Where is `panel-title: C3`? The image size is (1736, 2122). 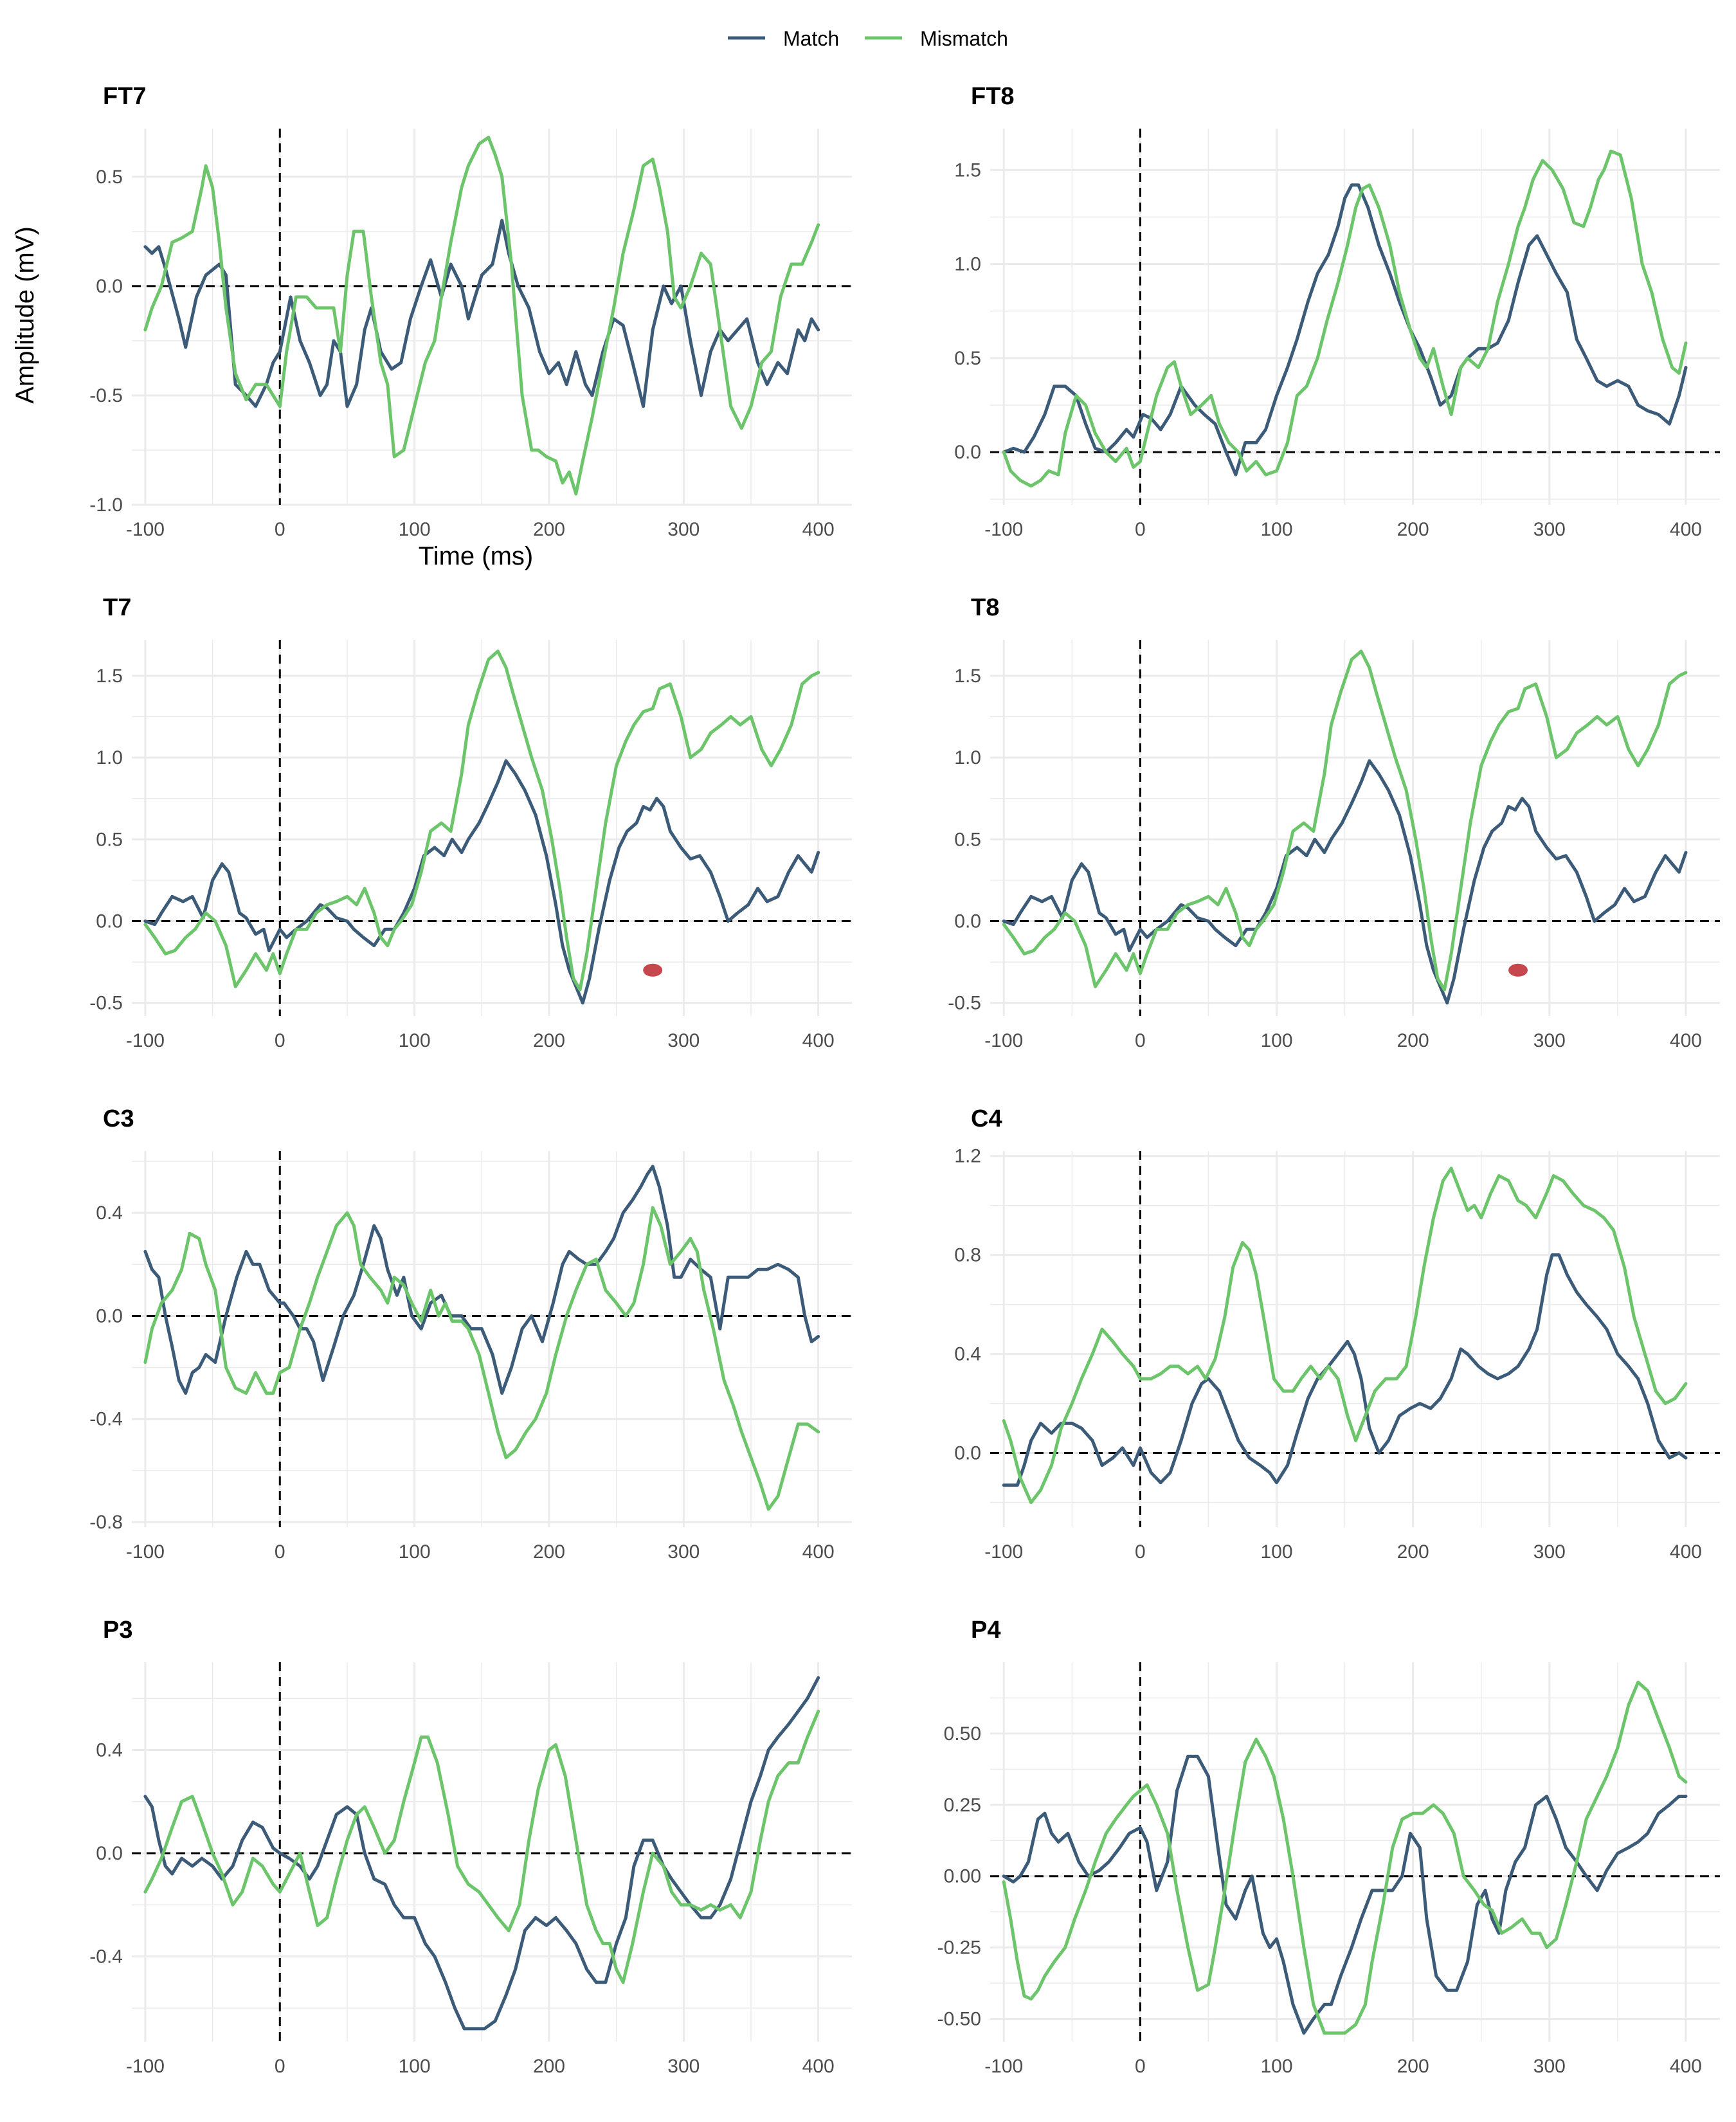
panel-title: C3 is located at coordinates (118, 1118).